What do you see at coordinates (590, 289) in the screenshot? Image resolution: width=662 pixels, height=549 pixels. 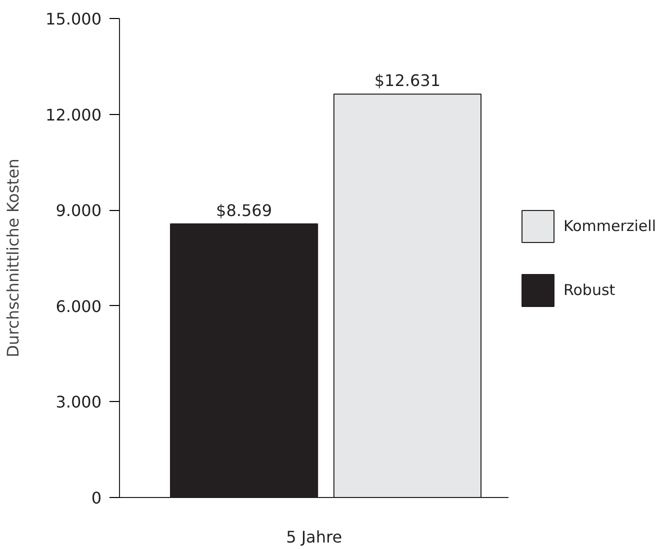 I see `legend-label: Robust` at bounding box center [590, 289].